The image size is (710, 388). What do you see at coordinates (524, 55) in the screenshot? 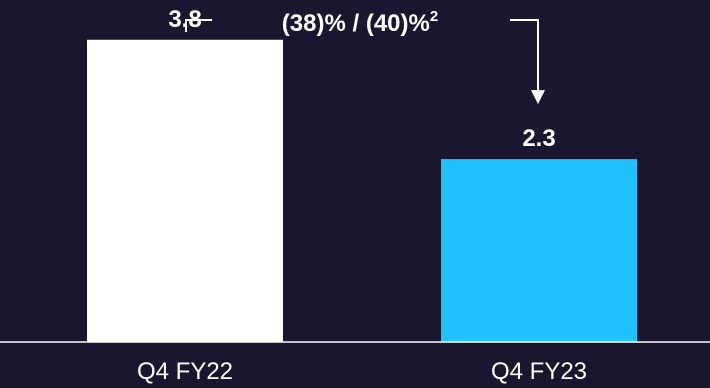
I see `bracket-right-arrow-line` at bounding box center [524, 55].